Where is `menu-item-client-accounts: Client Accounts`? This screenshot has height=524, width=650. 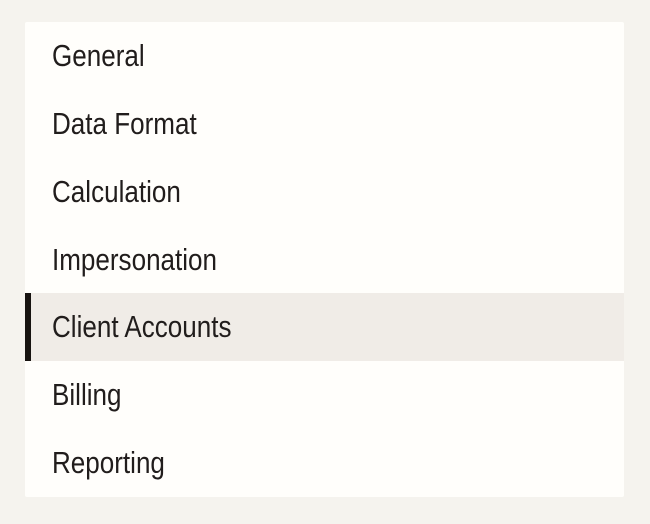 menu-item-client-accounts: Client Accounts is located at coordinates (324, 327).